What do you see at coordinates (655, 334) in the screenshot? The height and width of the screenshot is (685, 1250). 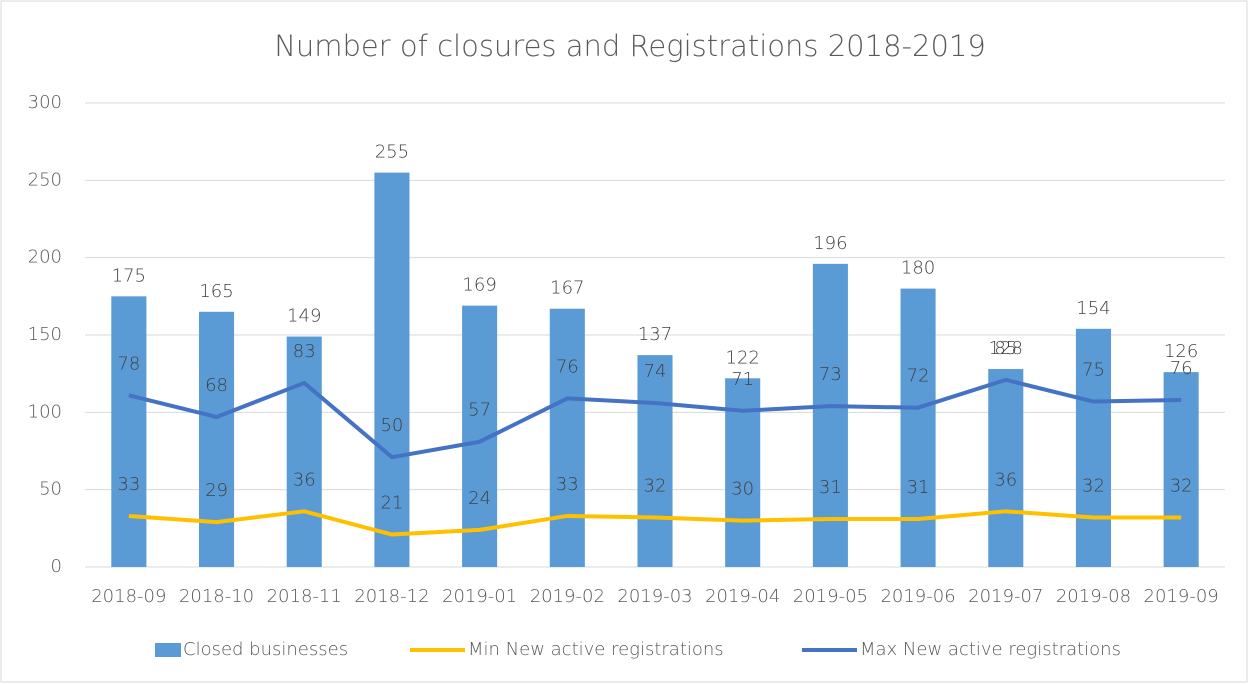 I see `bar-value-label: 137` at bounding box center [655, 334].